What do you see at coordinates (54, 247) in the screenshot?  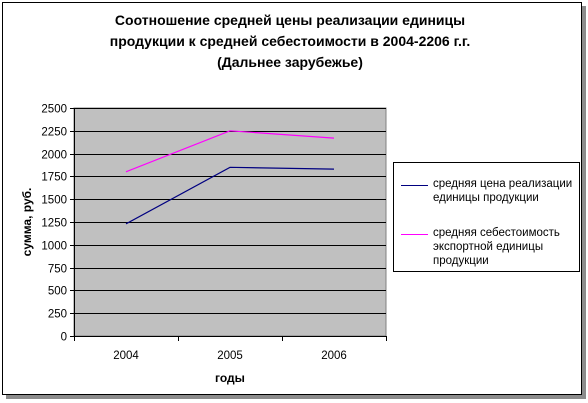 I see `y-tick-label: 1000` at bounding box center [54, 247].